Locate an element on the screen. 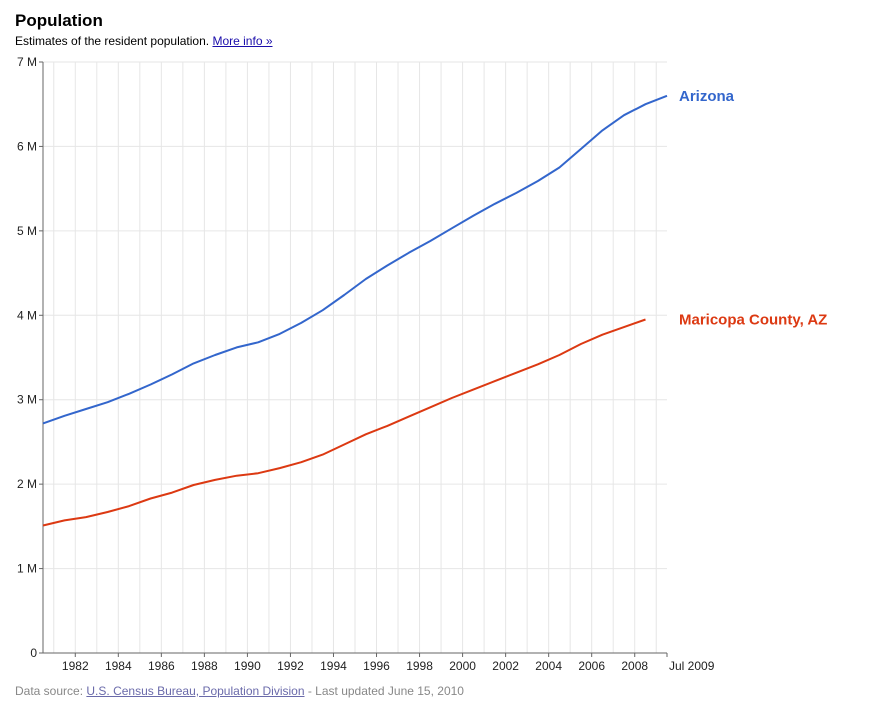 Image resolution: width=870 pixels, height=710 pixels. x-tick-label: 1996 is located at coordinates (376, 666).